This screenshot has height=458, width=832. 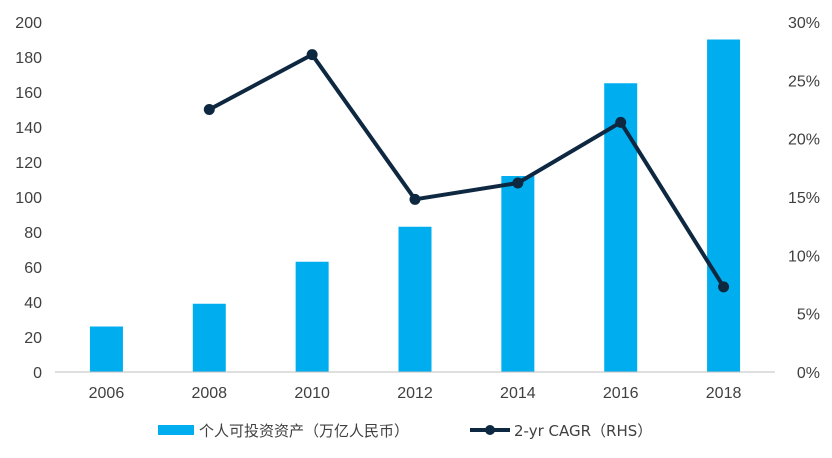 I want to click on cagr-point-2016, so click(x=621, y=122).